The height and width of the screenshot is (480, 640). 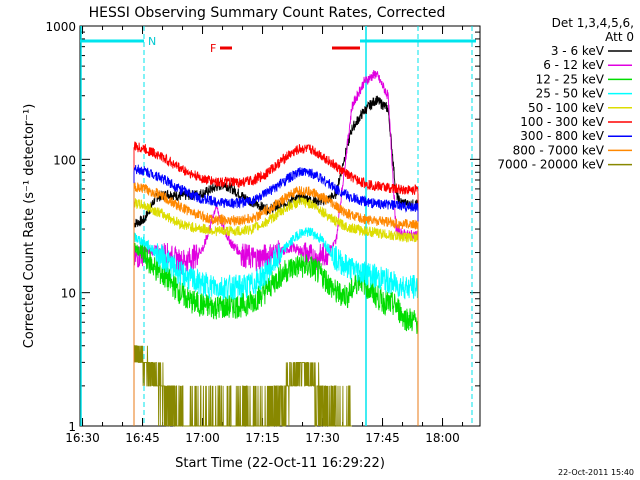 I want to click on series-line, so click(x=243, y=386).